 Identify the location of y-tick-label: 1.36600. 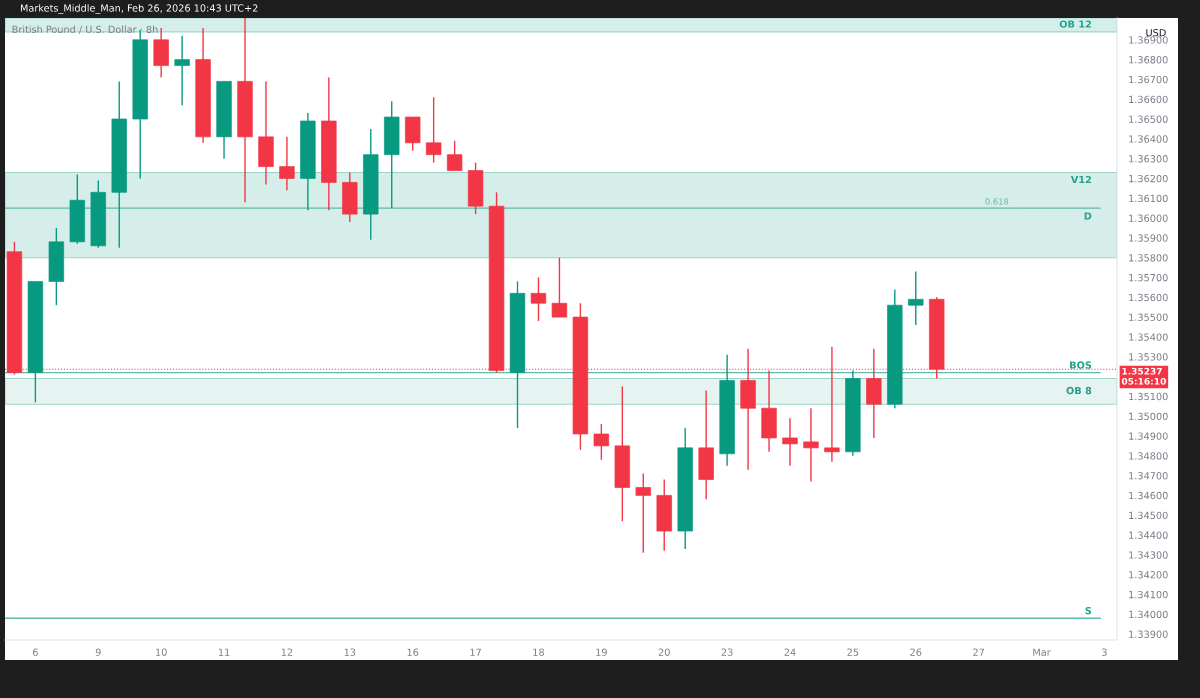
(1148, 99).